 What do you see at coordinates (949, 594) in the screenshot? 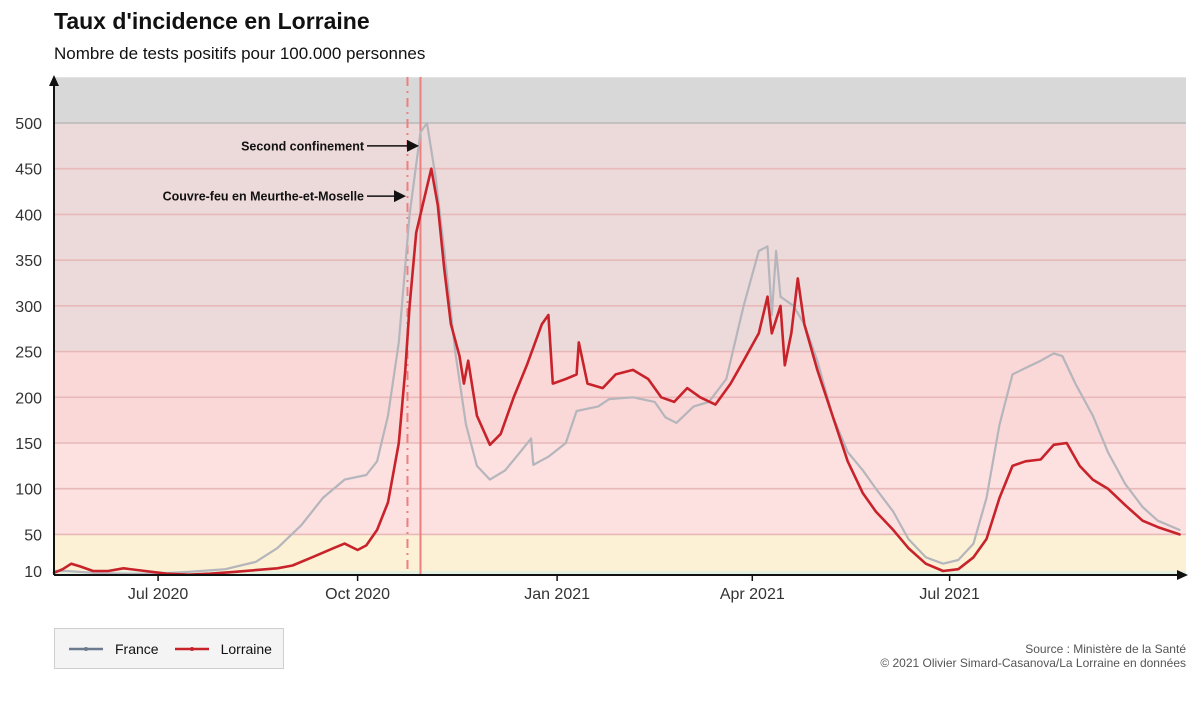
I see `x-tick-label-4: Jul 2021` at bounding box center [949, 594].